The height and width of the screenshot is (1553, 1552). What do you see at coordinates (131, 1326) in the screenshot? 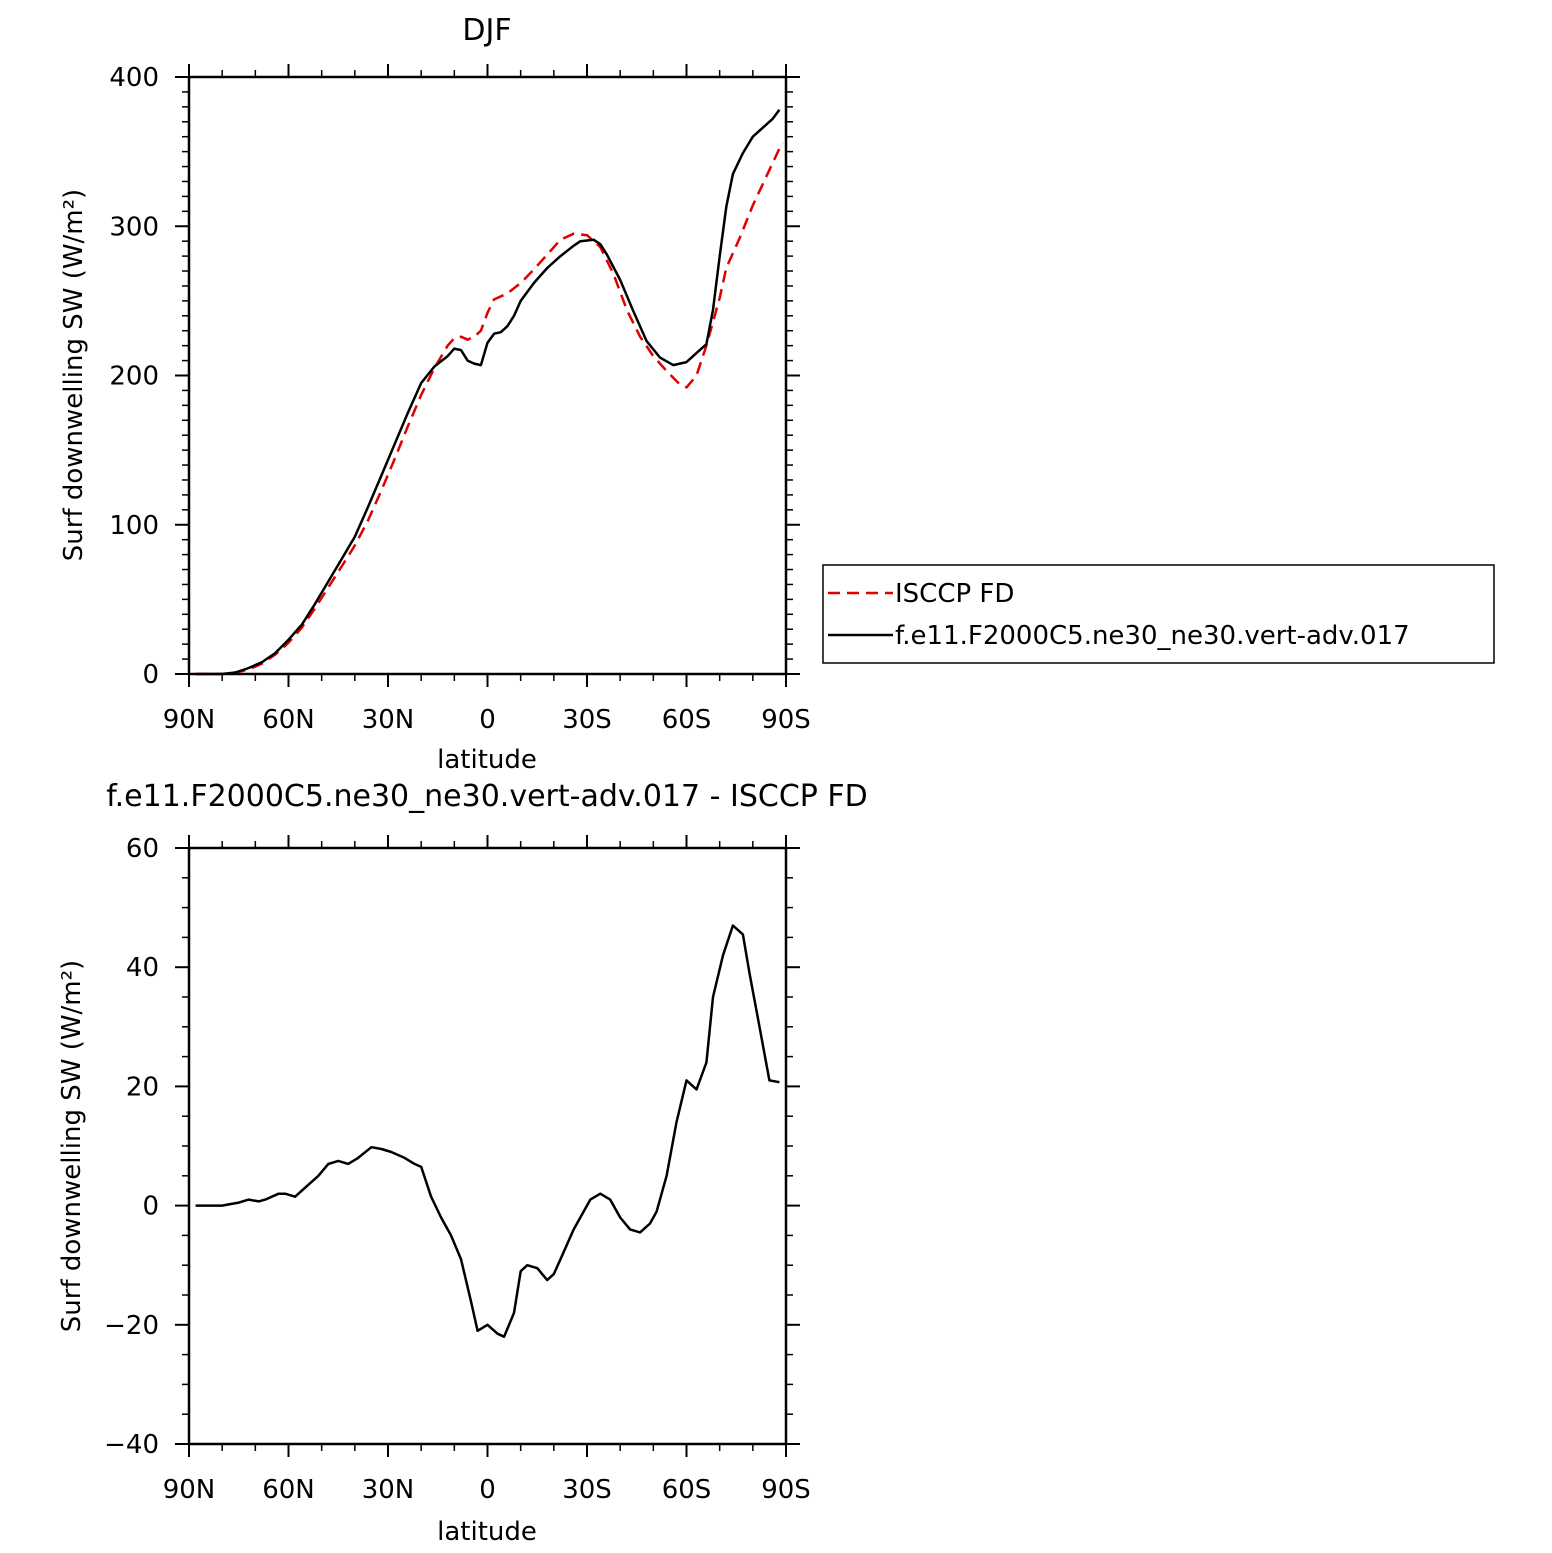
I see `bottom-ytick-label: −20` at bounding box center [131, 1326].